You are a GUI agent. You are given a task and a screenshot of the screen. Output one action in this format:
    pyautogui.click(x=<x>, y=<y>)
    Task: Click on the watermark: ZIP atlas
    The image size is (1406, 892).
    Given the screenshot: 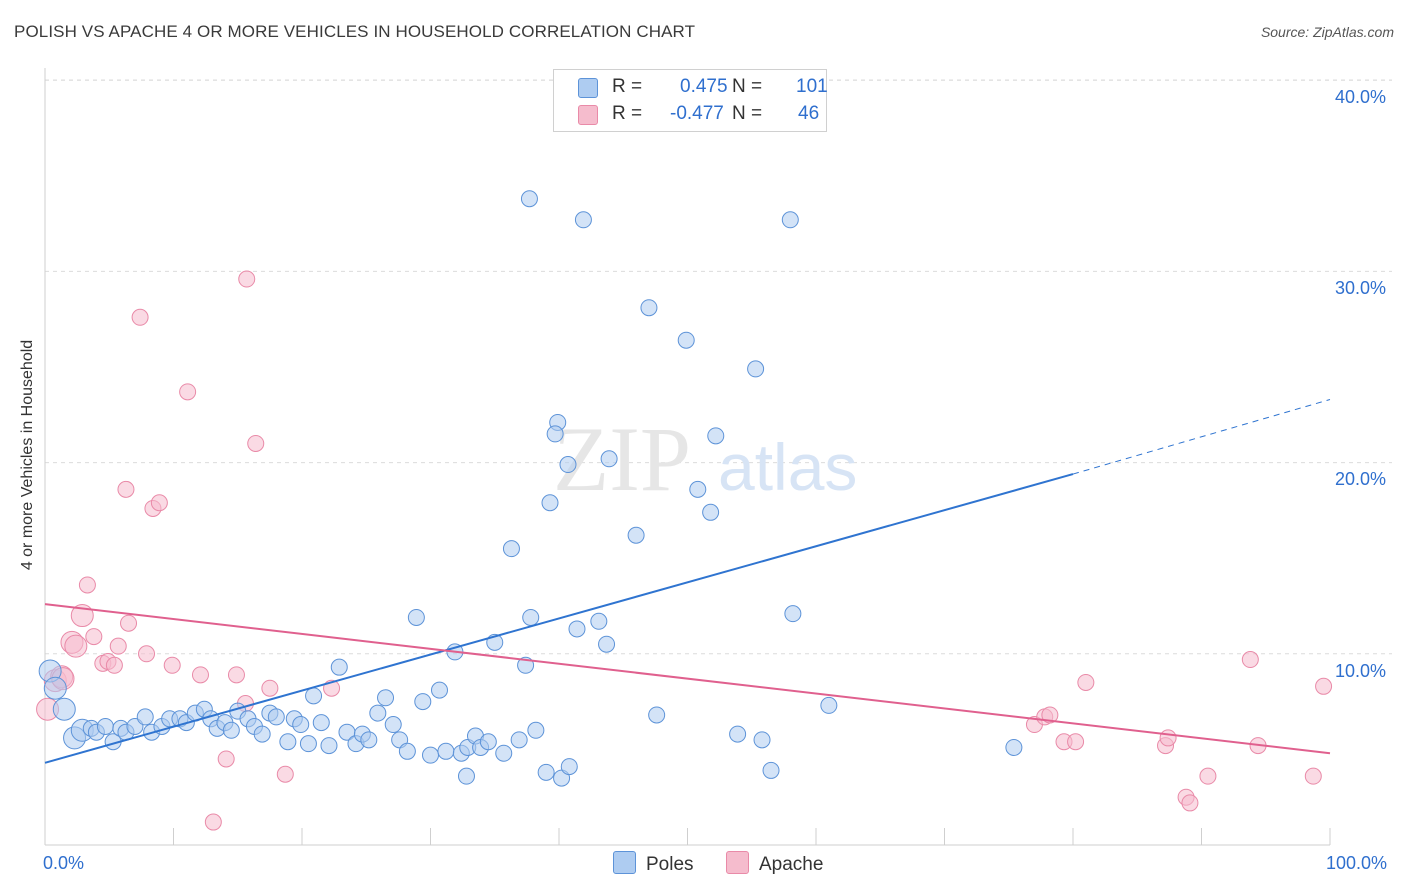 What is the action you would take?
    pyautogui.click(x=705, y=459)
    